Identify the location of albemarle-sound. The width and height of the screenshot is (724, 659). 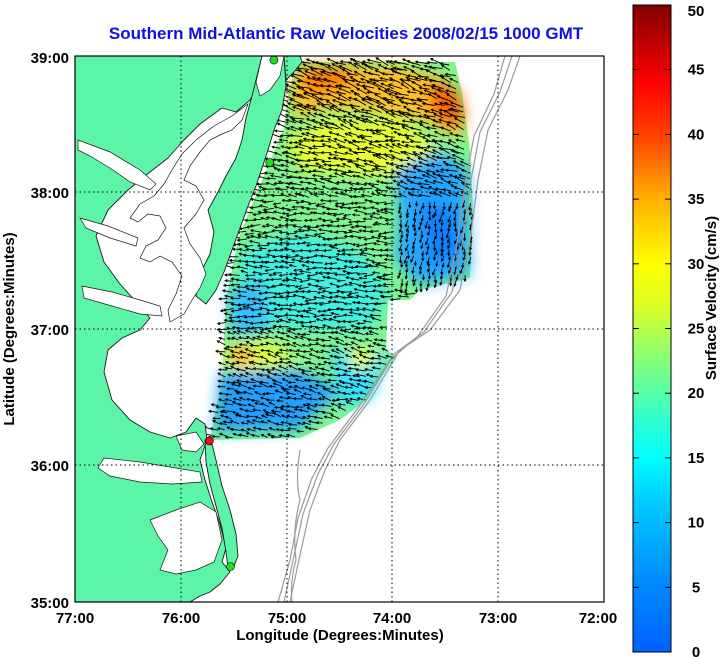
(150, 471).